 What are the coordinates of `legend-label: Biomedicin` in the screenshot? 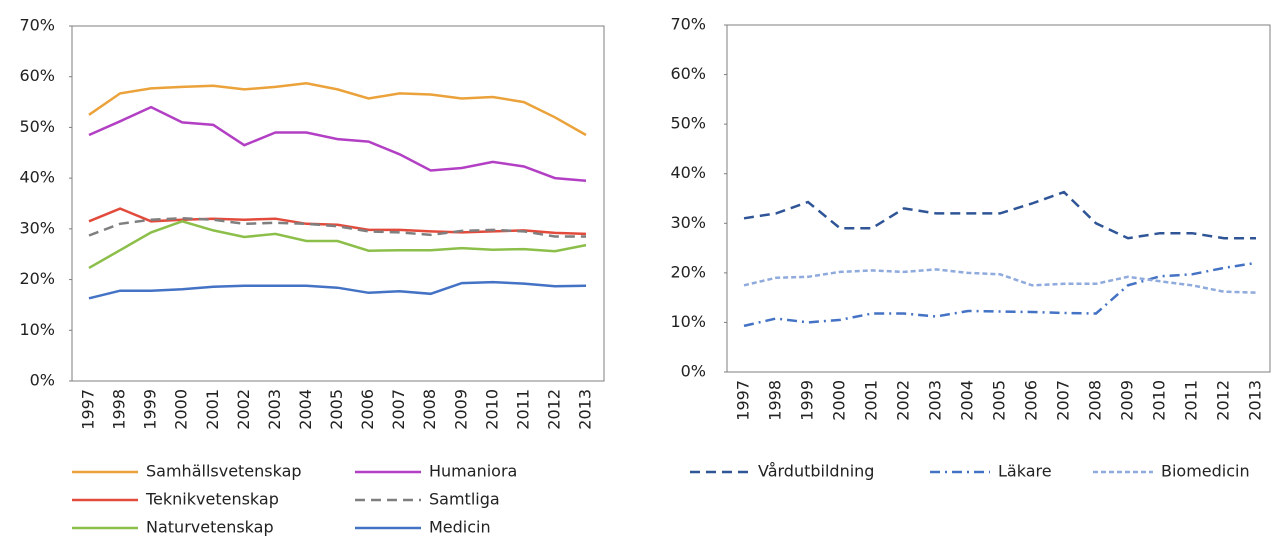 It's located at (1205, 471).